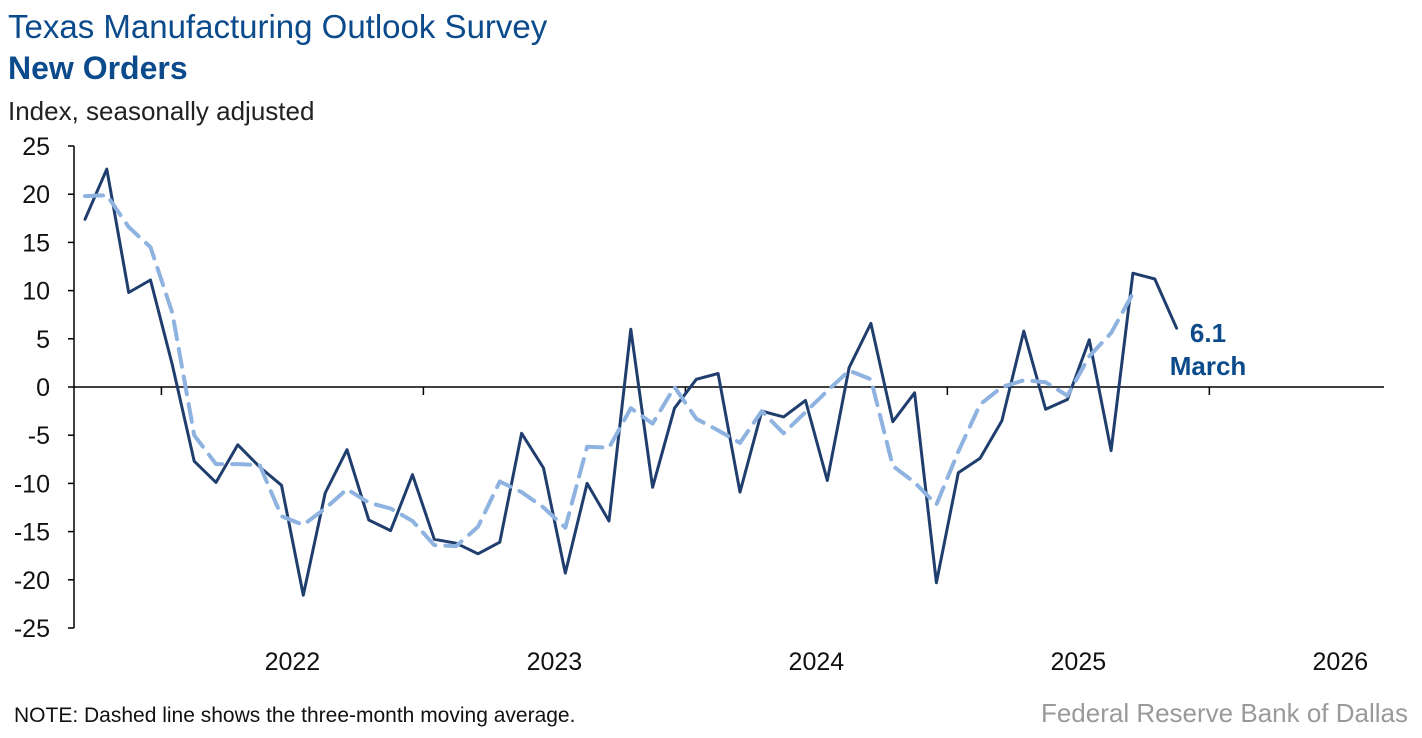  I want to click on y-axis-units-label: Index, seasonally adjusted, so click(161, 111).